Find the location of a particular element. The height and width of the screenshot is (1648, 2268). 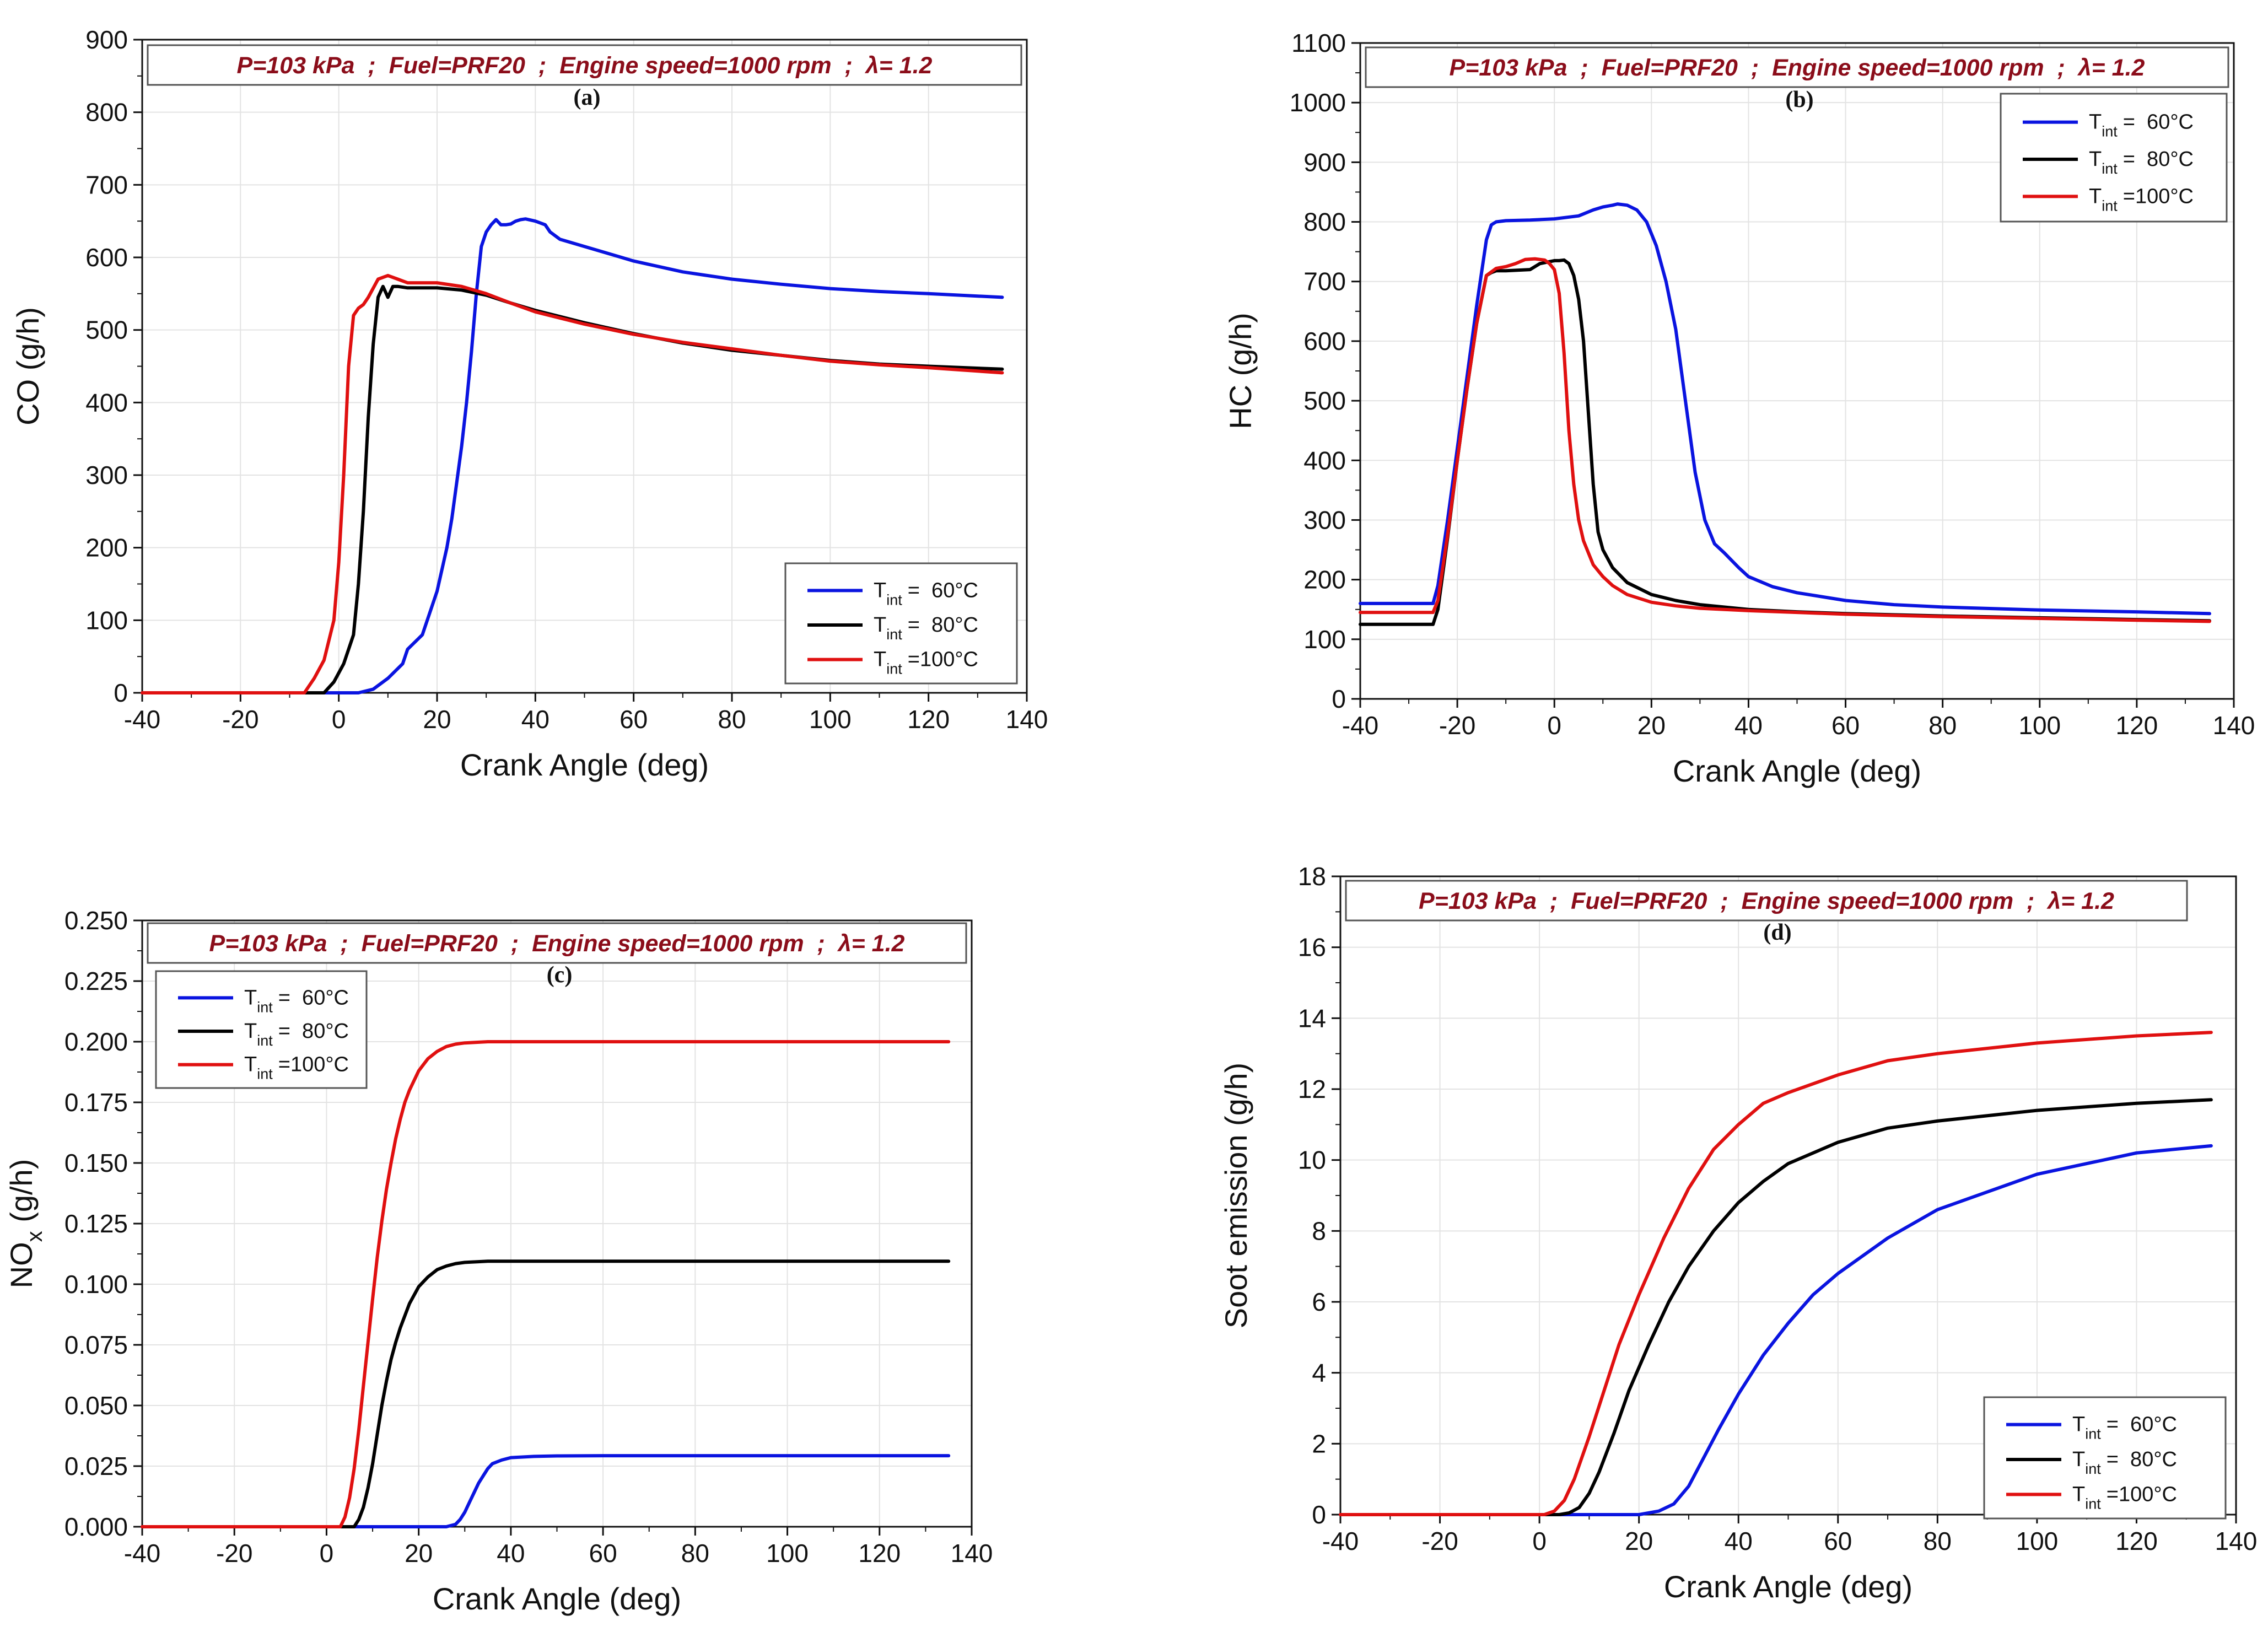

y-tick-label: 700 is located at coordinates (1324, 282).